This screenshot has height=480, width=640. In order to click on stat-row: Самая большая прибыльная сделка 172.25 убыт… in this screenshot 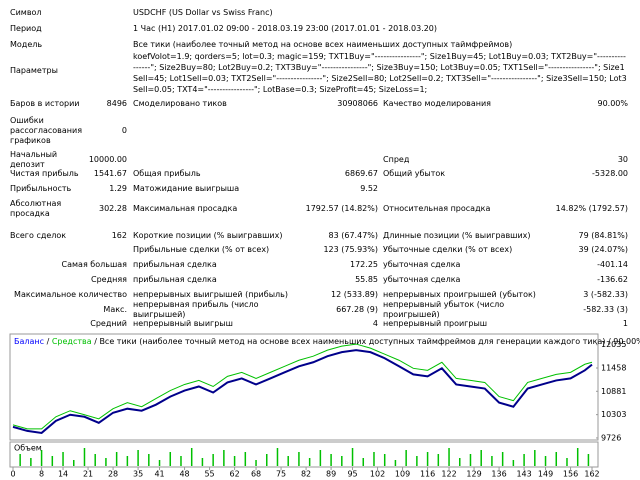, I will do `click(320, 265)`.